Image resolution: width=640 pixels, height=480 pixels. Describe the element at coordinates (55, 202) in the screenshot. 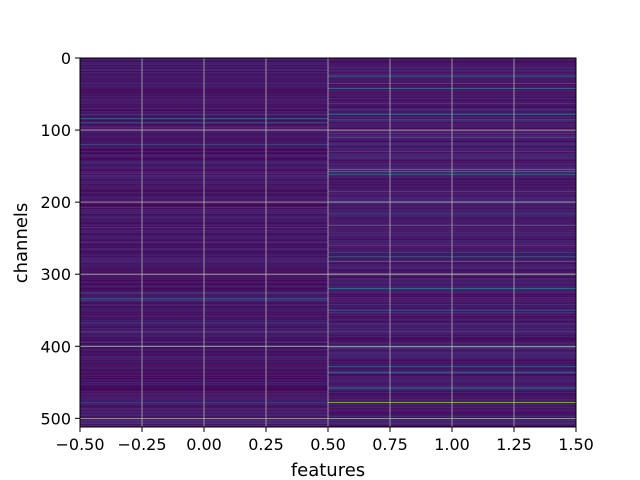

I see `y-tick-label: 200` at that location.